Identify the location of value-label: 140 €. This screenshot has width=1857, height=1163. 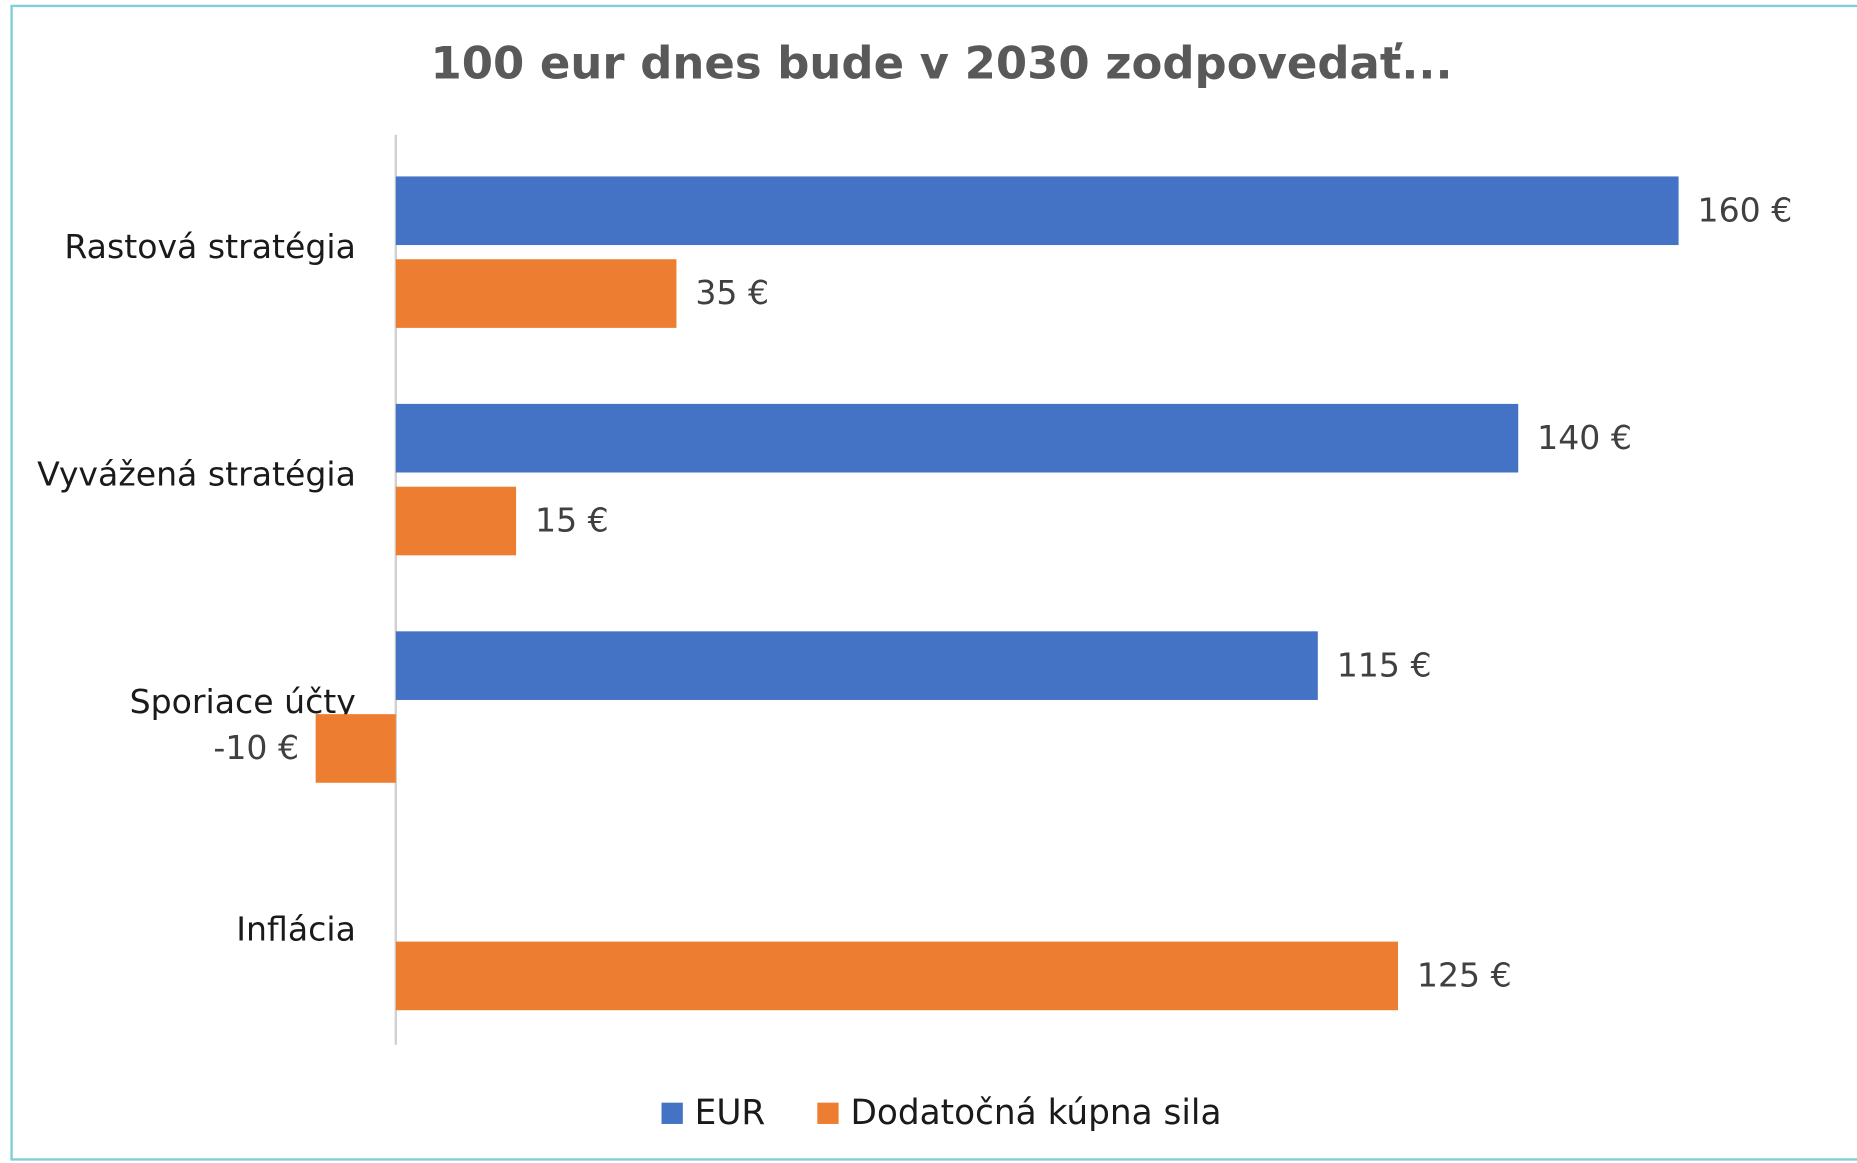
(1584, 437).